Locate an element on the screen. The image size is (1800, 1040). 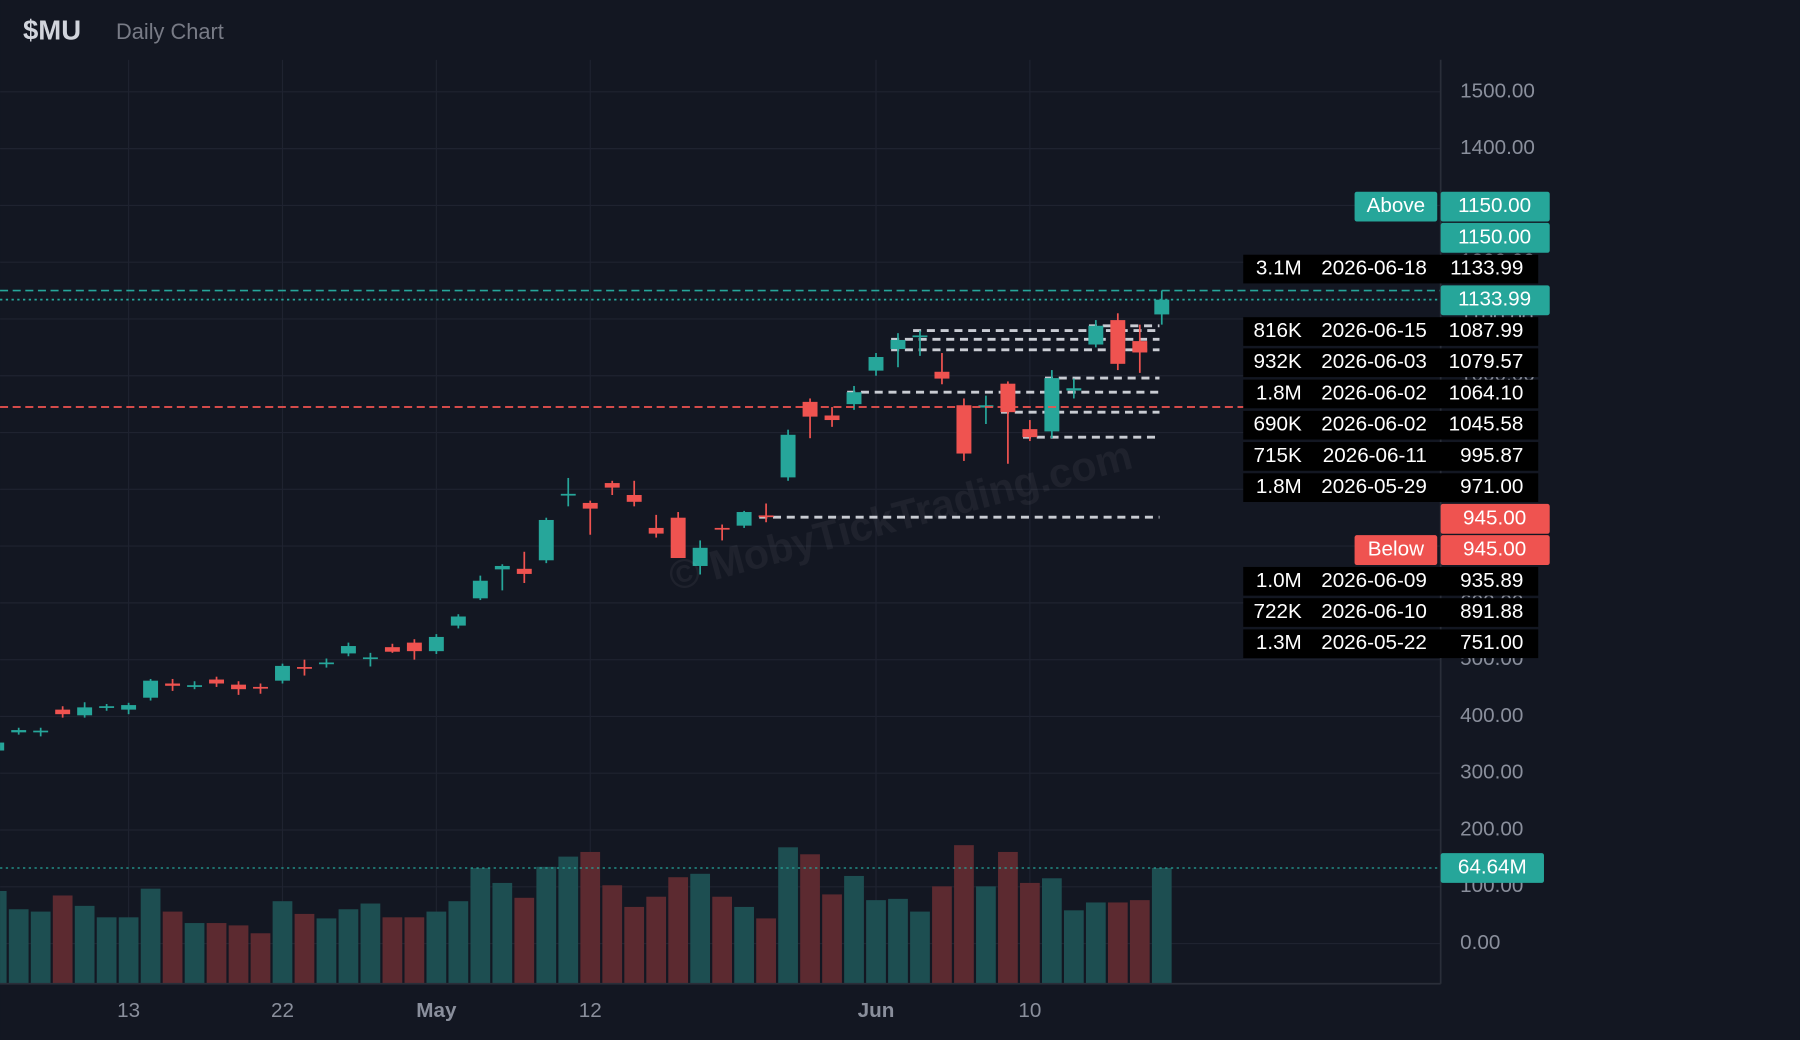
level-price: 995.87 is located at coordinates (1491, 455).